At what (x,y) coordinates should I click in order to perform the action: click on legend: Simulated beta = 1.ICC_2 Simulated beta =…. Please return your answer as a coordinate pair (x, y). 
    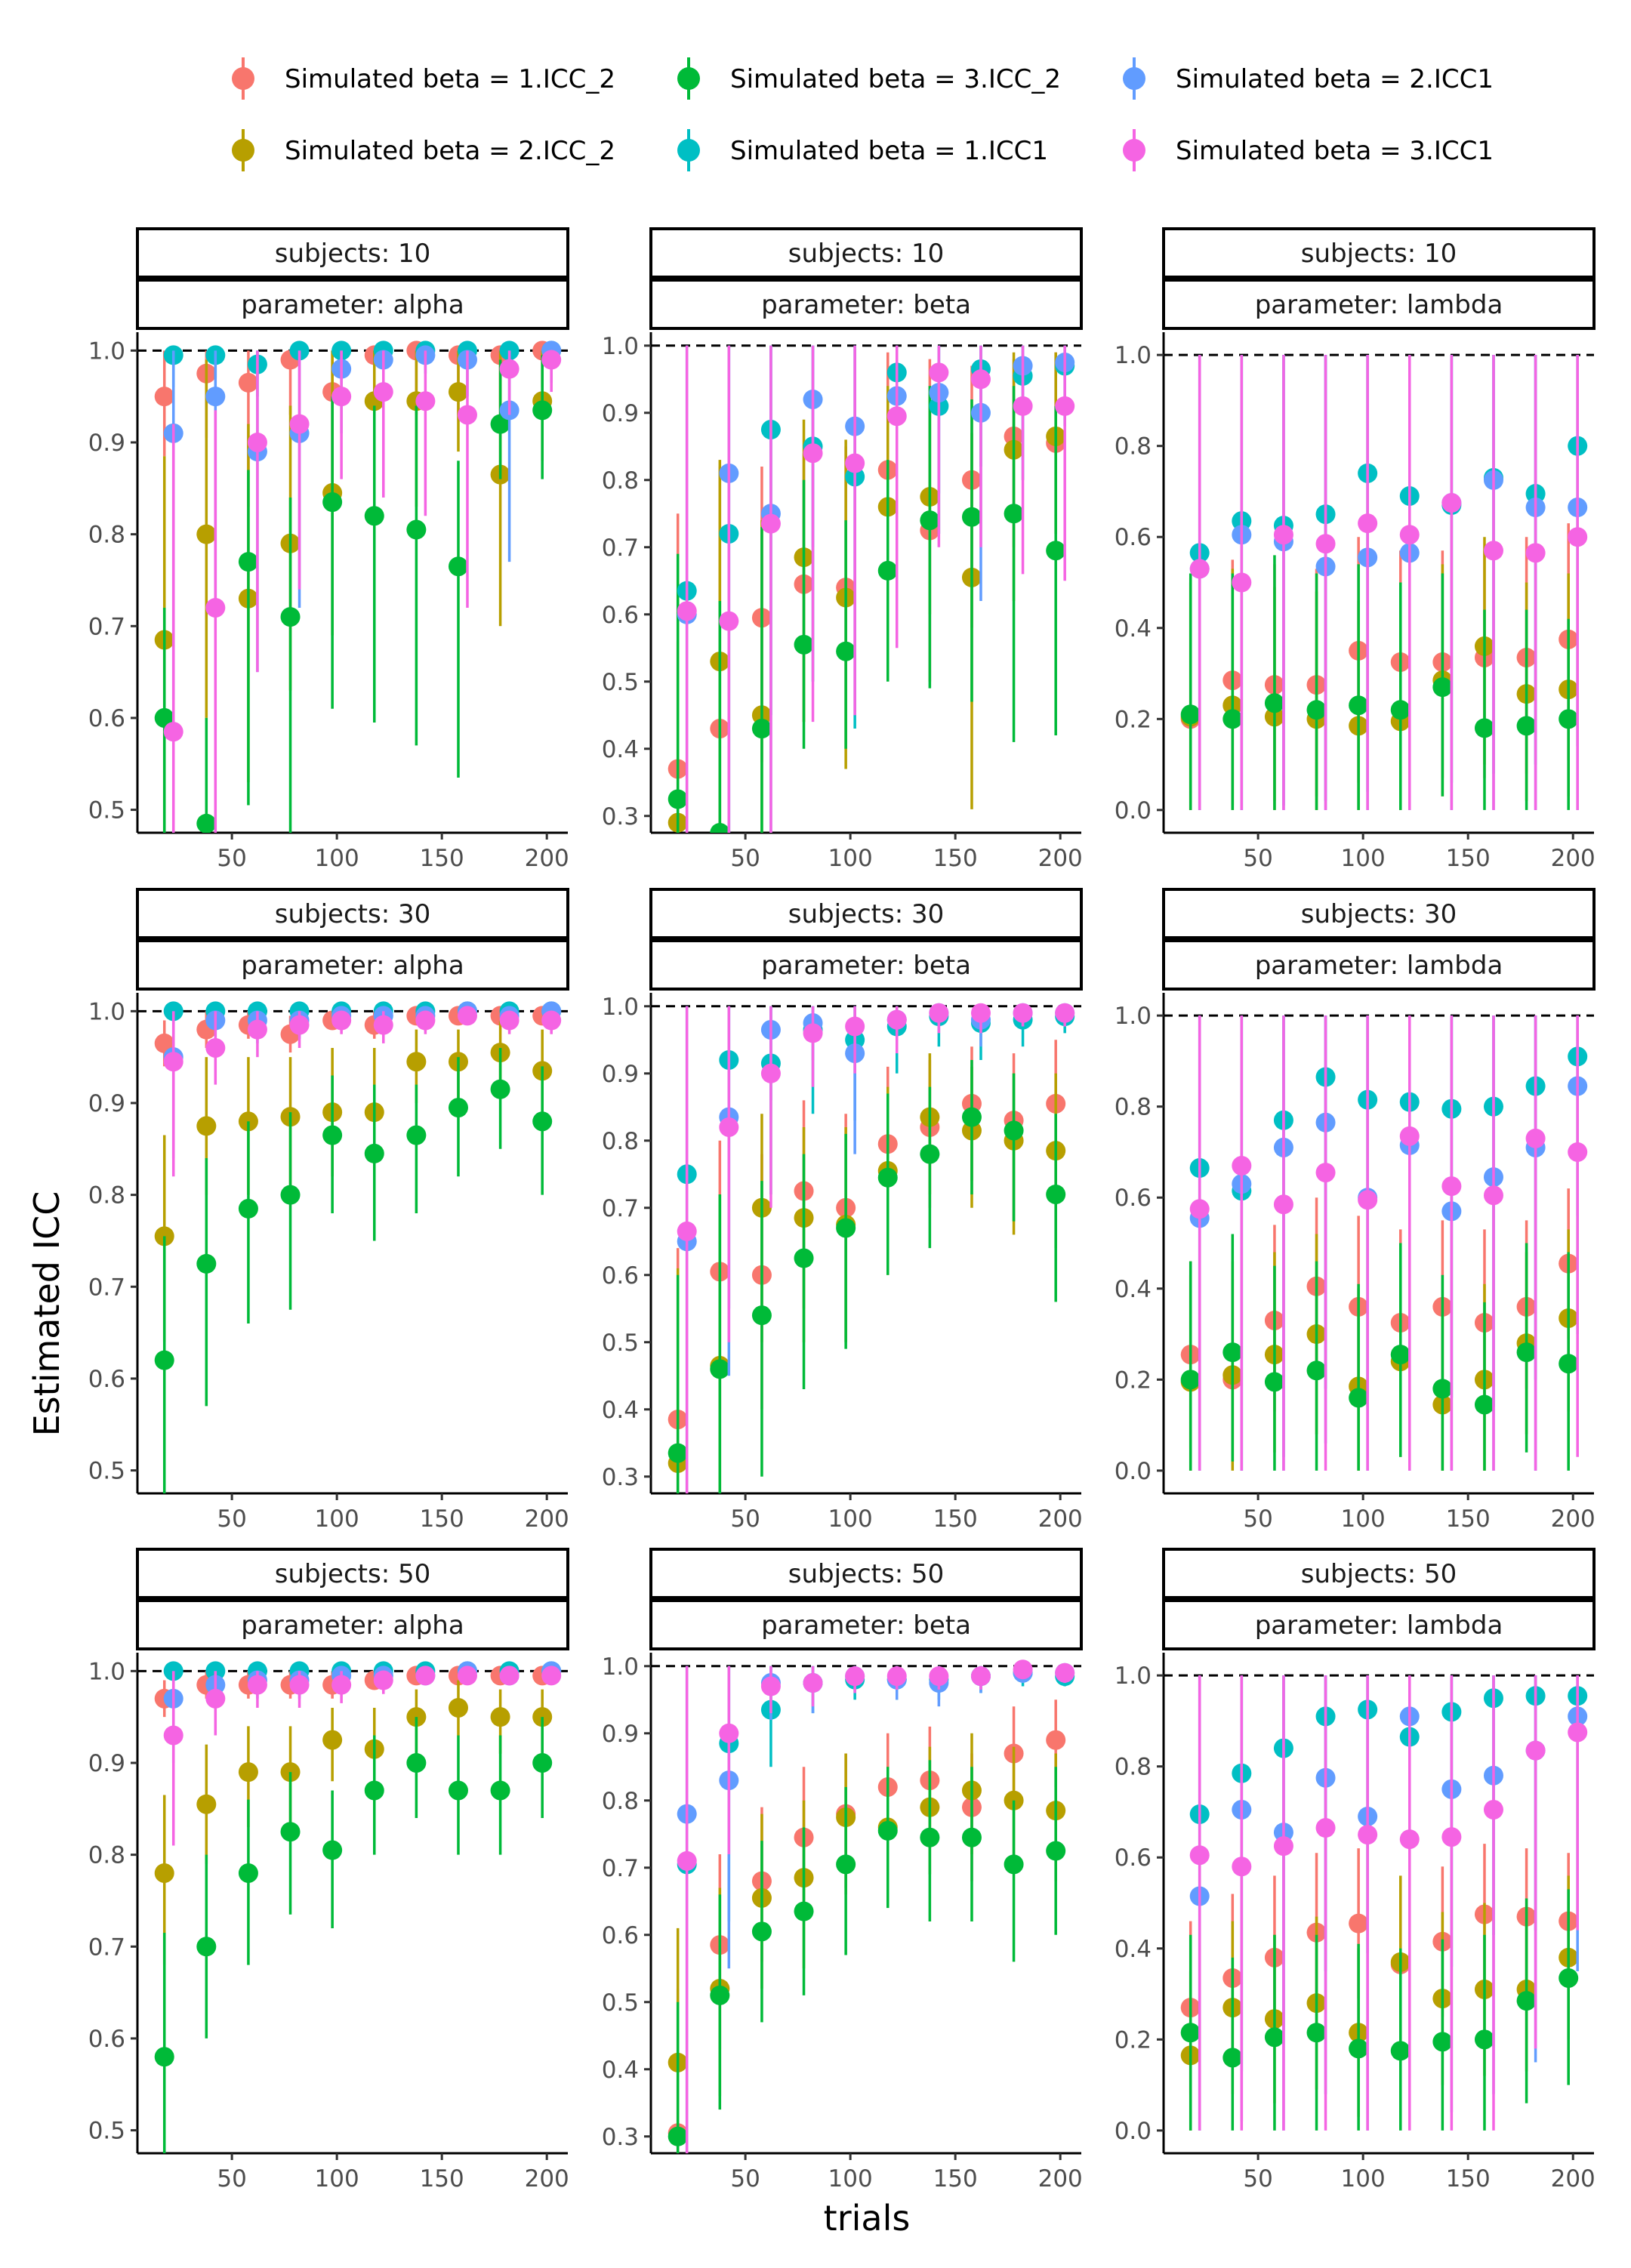
    Looking at the image, I should click on (863, 114).